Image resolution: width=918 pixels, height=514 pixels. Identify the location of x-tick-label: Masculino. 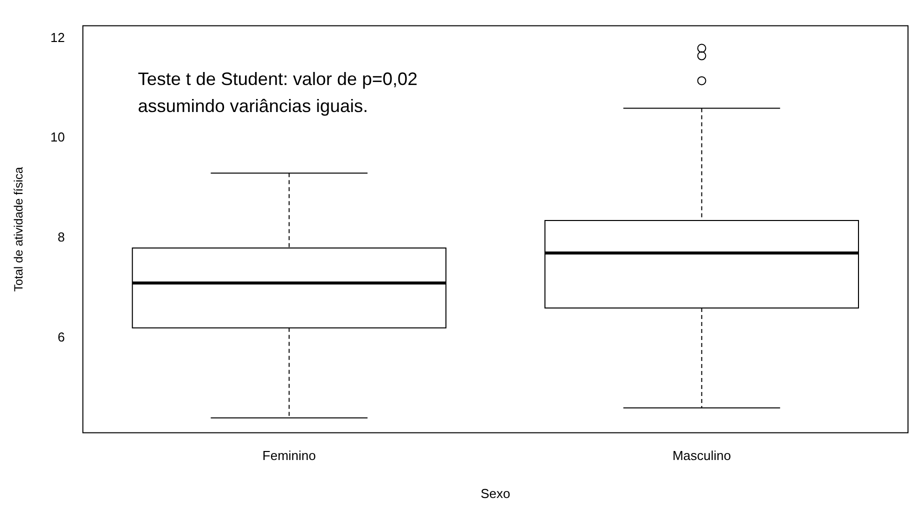
(701, 456).